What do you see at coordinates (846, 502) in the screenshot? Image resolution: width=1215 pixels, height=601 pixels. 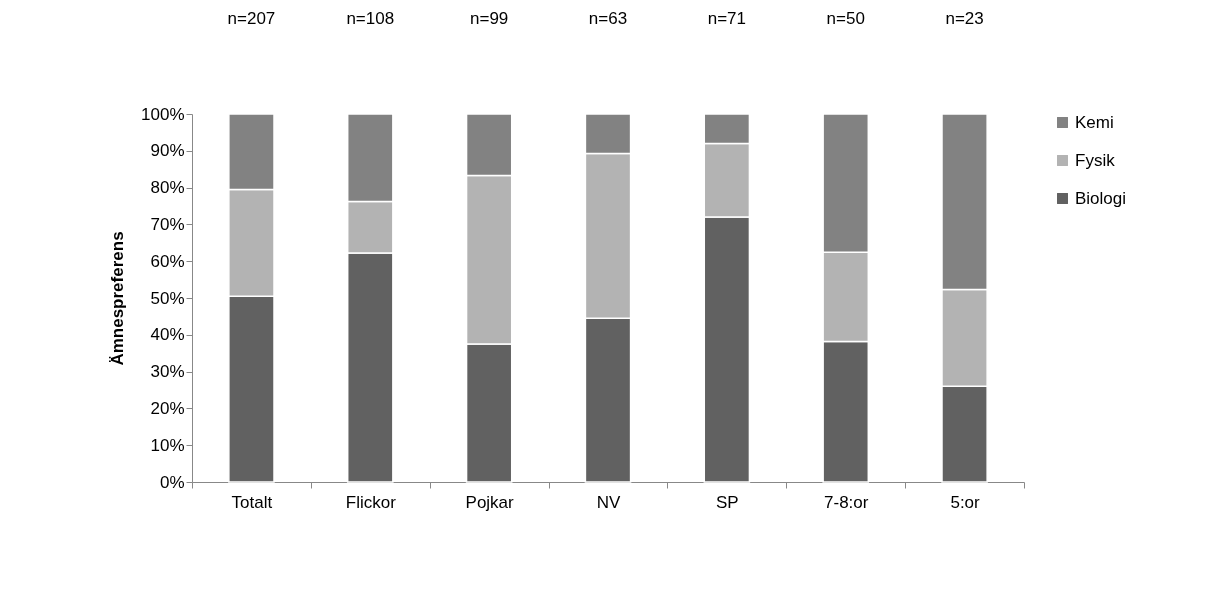 I see `x-tick-label: 7-8:or` at bounding box center [846, 502].